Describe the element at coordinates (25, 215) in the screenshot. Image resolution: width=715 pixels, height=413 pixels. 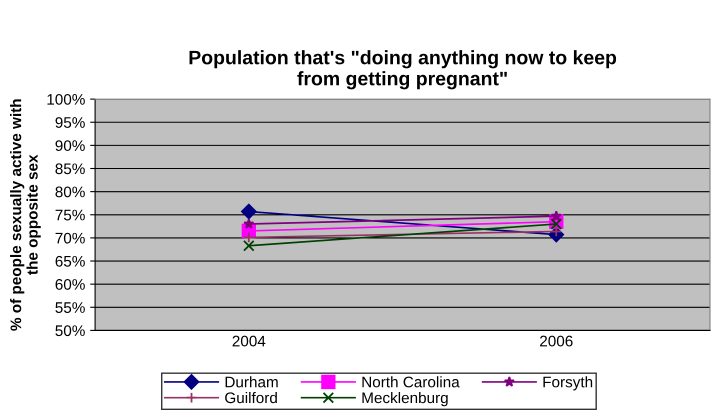
I see `y-axis-title: % of people sexually active with the opposite sex` at that location.